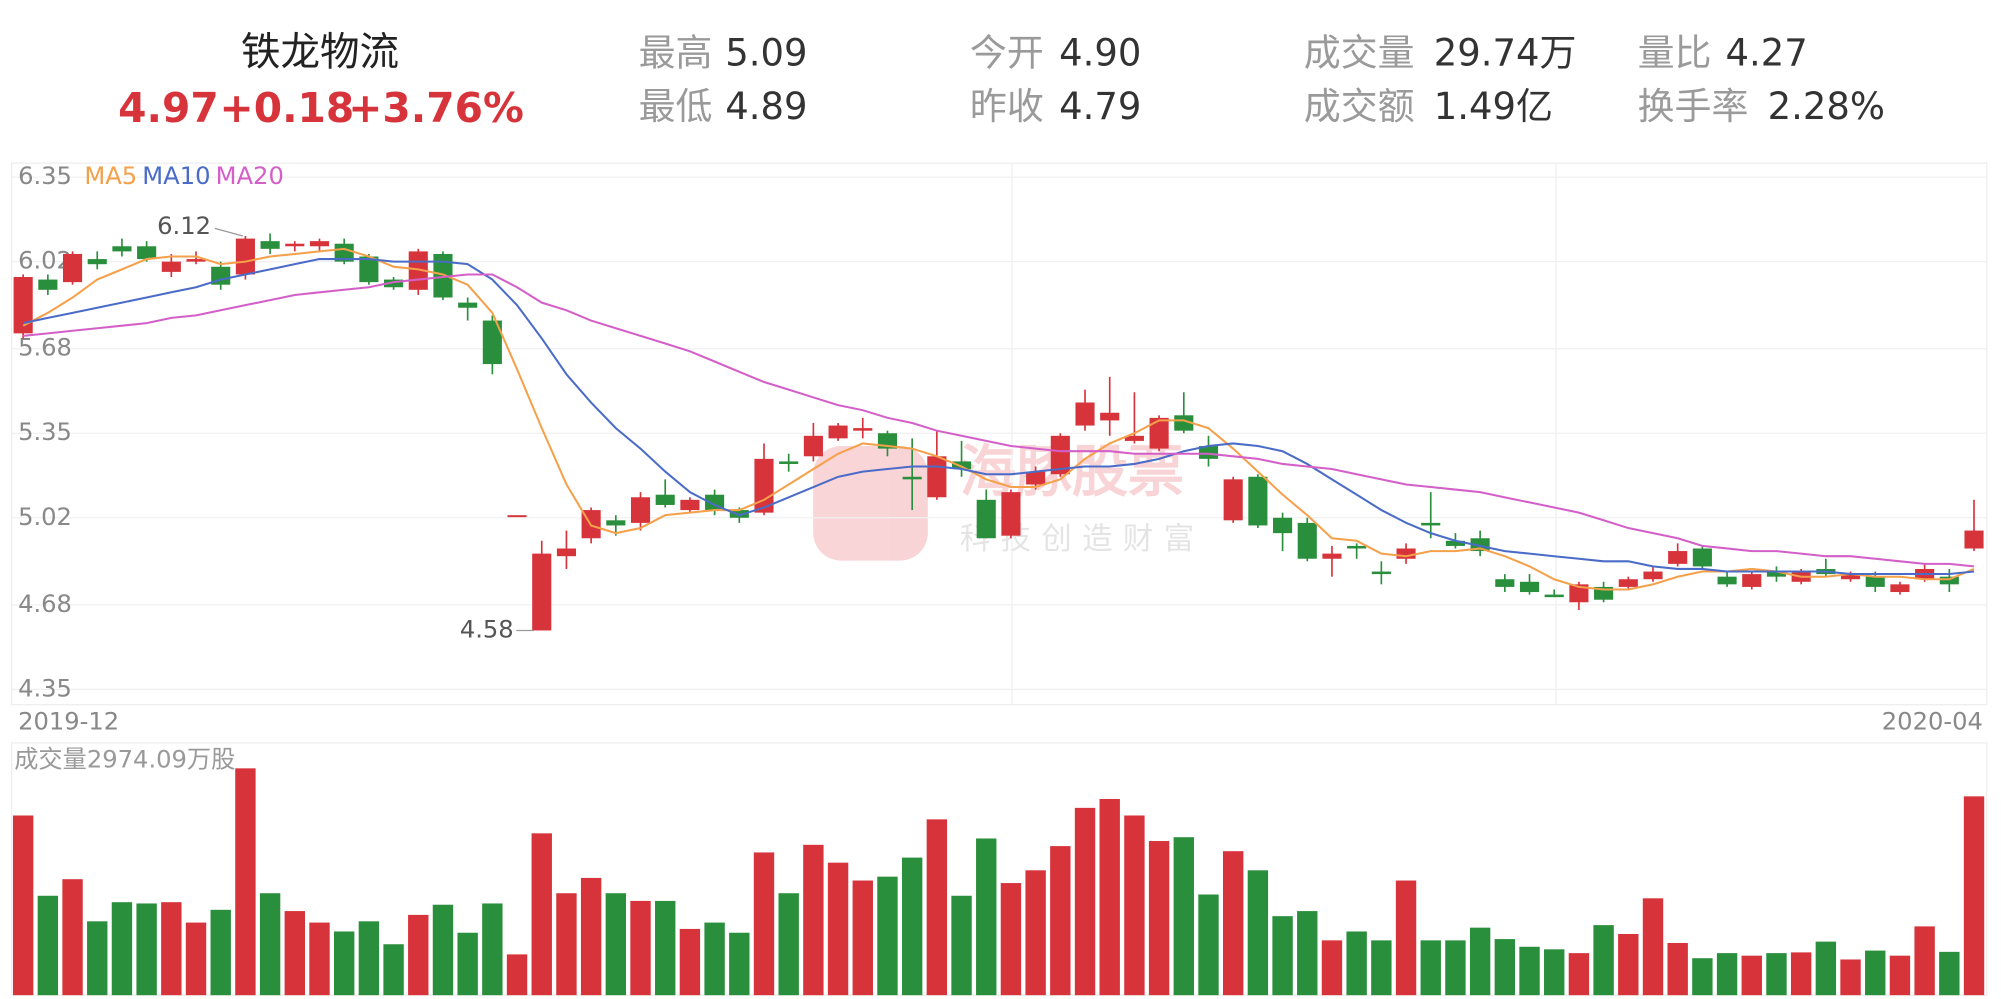 This screenshot has width=2001, height=999. I want to click on y-tick-label: 6.02, so click(45, 261).